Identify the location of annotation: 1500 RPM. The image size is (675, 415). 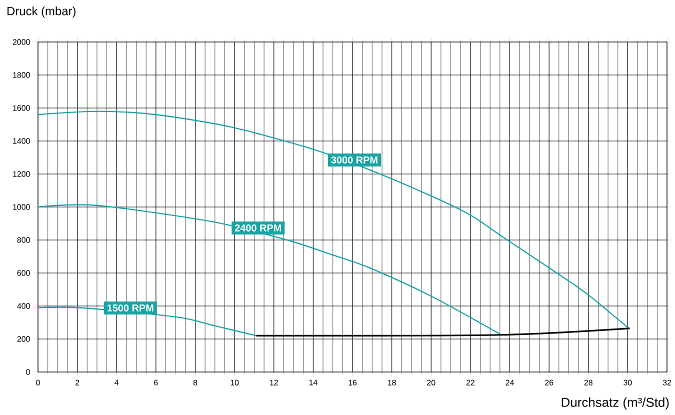
(130, 308).